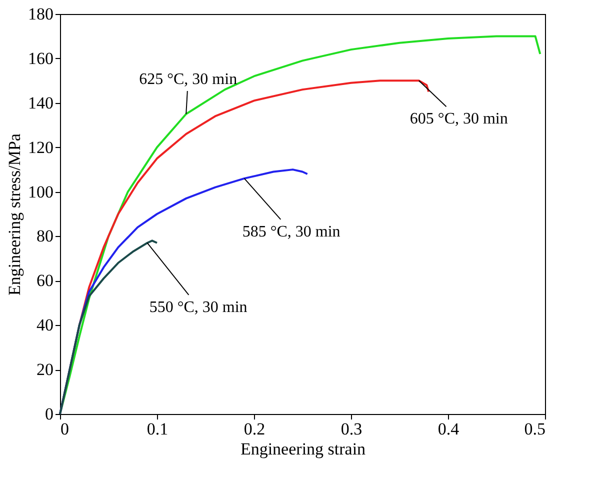 The width and height of the screenshot is (593, 480). What do you see at coordinates (45, 236) in the screenshot?
I see `y-tick-label: 80` at bounding box center [45, 236].